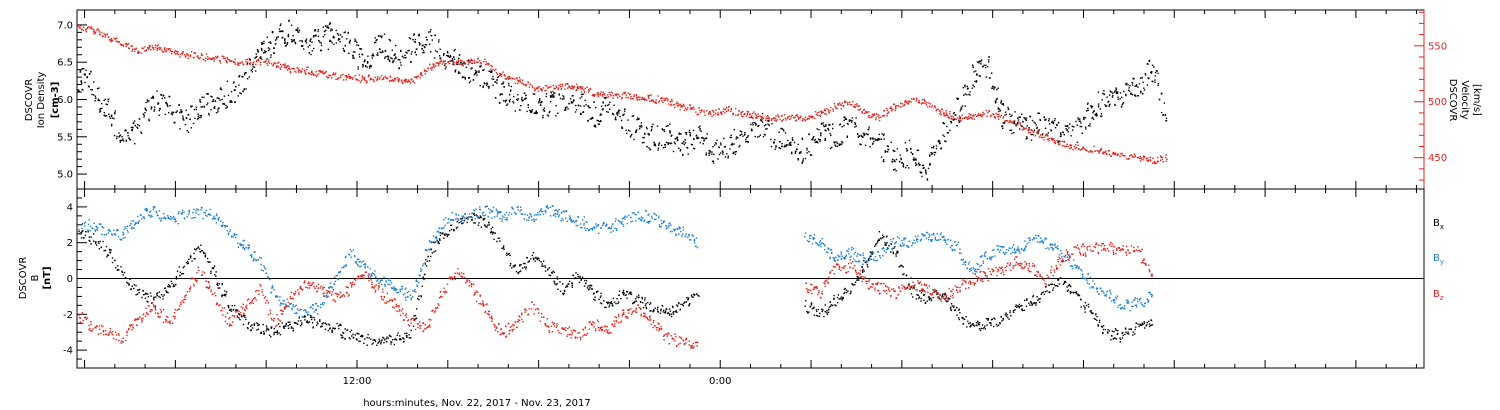 The image size is (1500, 410). Describe the element at coordinates (65, 25) in the screenshot. I see `left-y-tick-label: 7.0` at that location.